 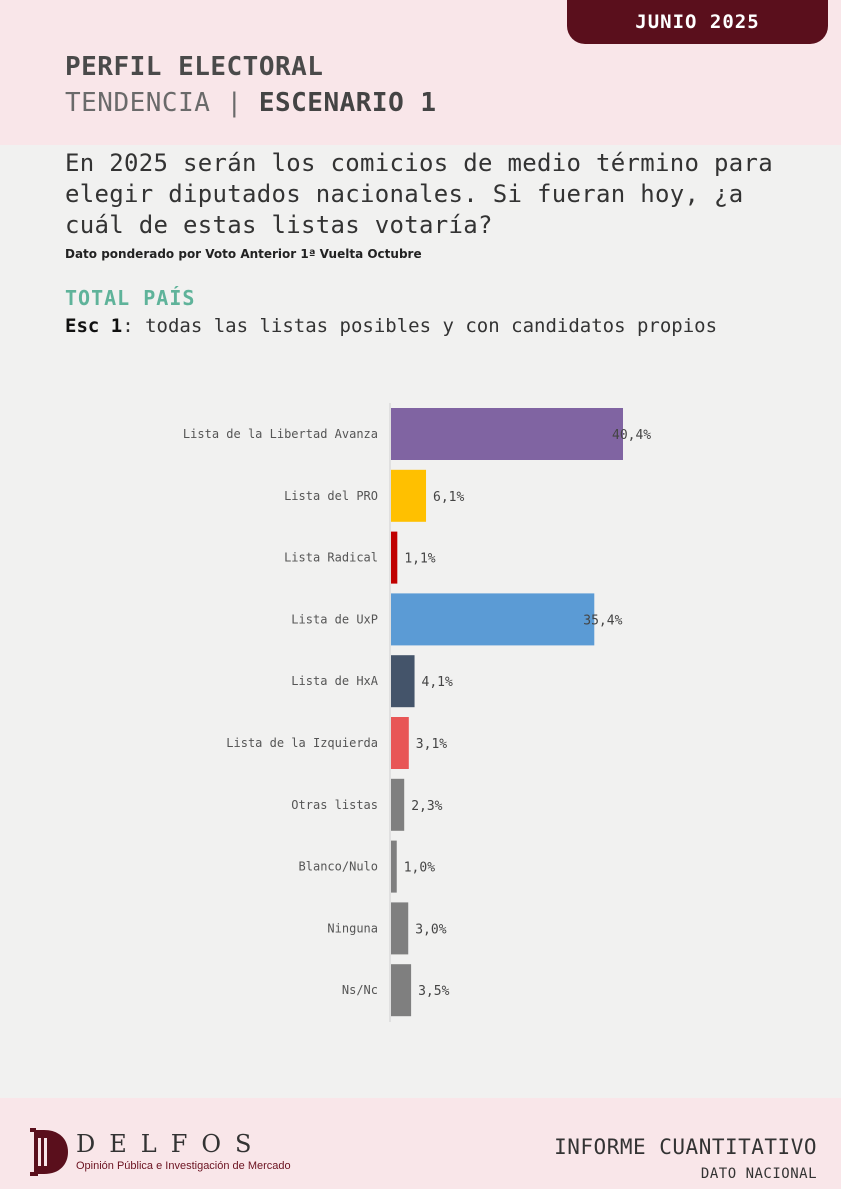 I want to click on value-label: 3,1%, so click(x=431, y=744).